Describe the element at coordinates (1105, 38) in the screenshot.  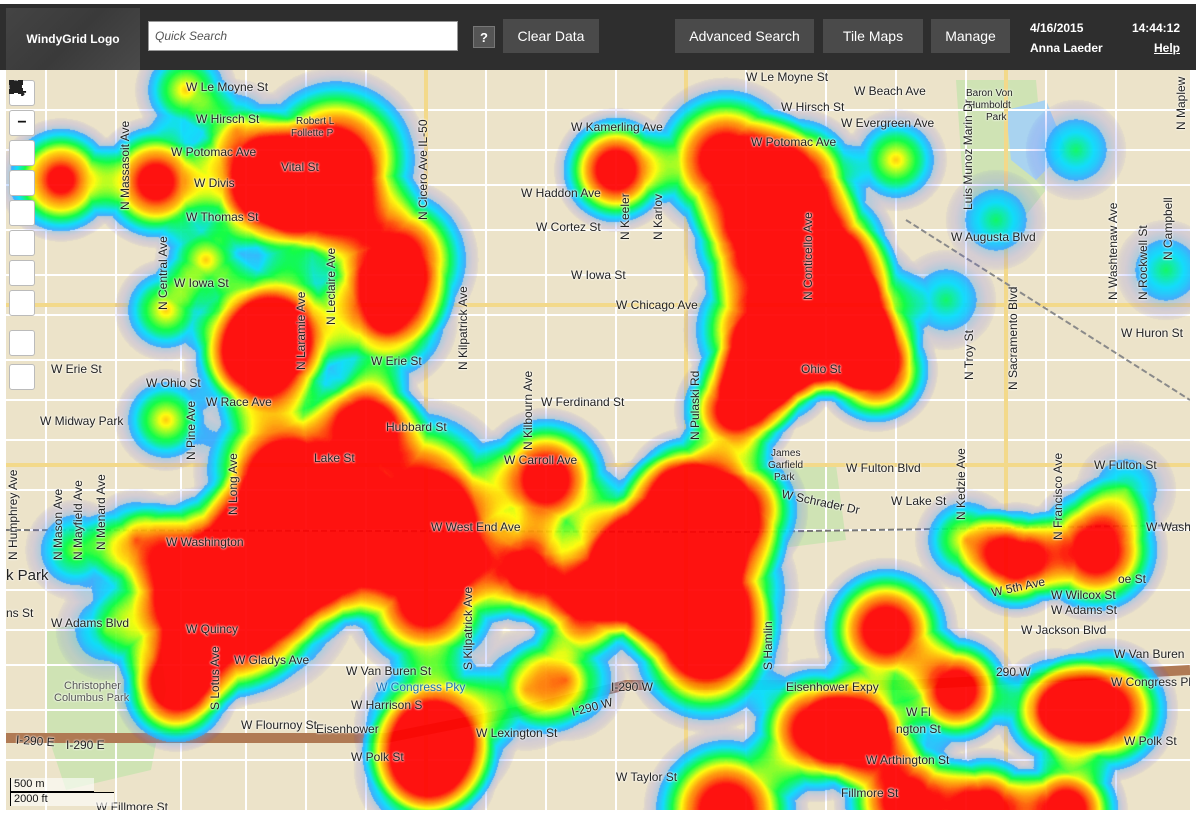
I see `session-info: 4/16/2015 14:44:12 Anna Laeder Help` at that location.